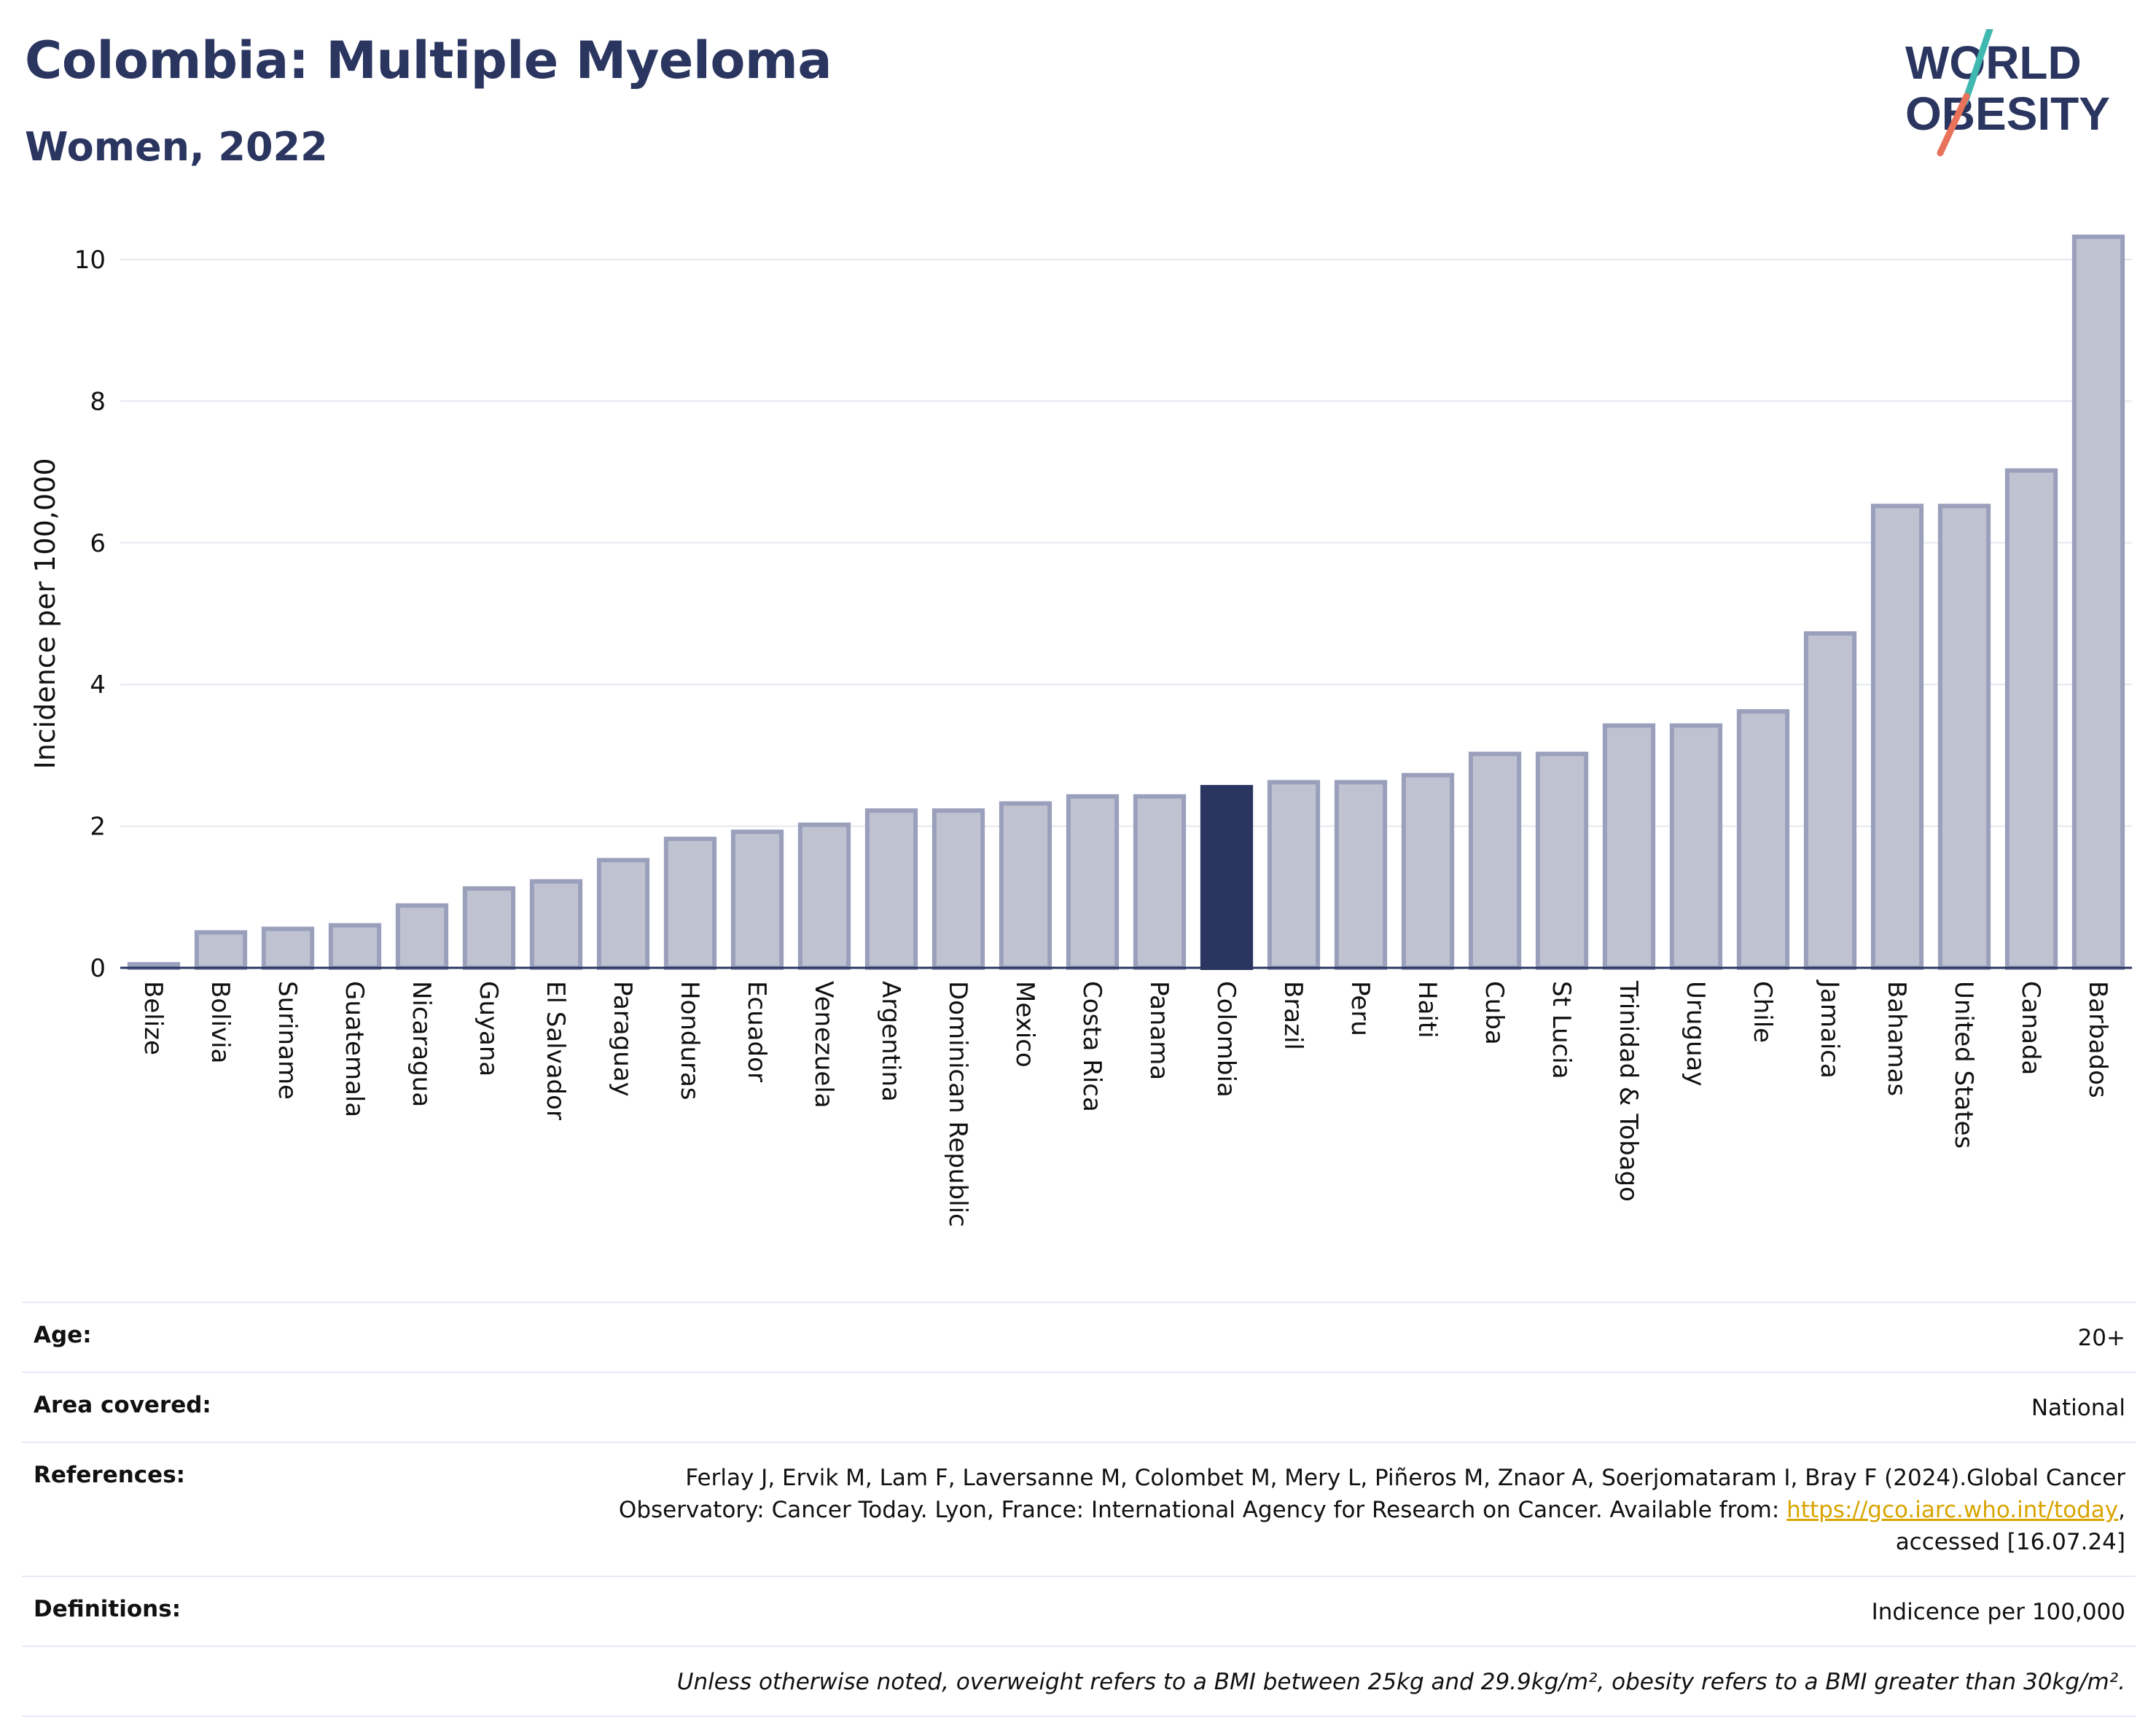  I want to click on reference-link: https://gco.iarc.who.int/today, so click(1953, 1510).